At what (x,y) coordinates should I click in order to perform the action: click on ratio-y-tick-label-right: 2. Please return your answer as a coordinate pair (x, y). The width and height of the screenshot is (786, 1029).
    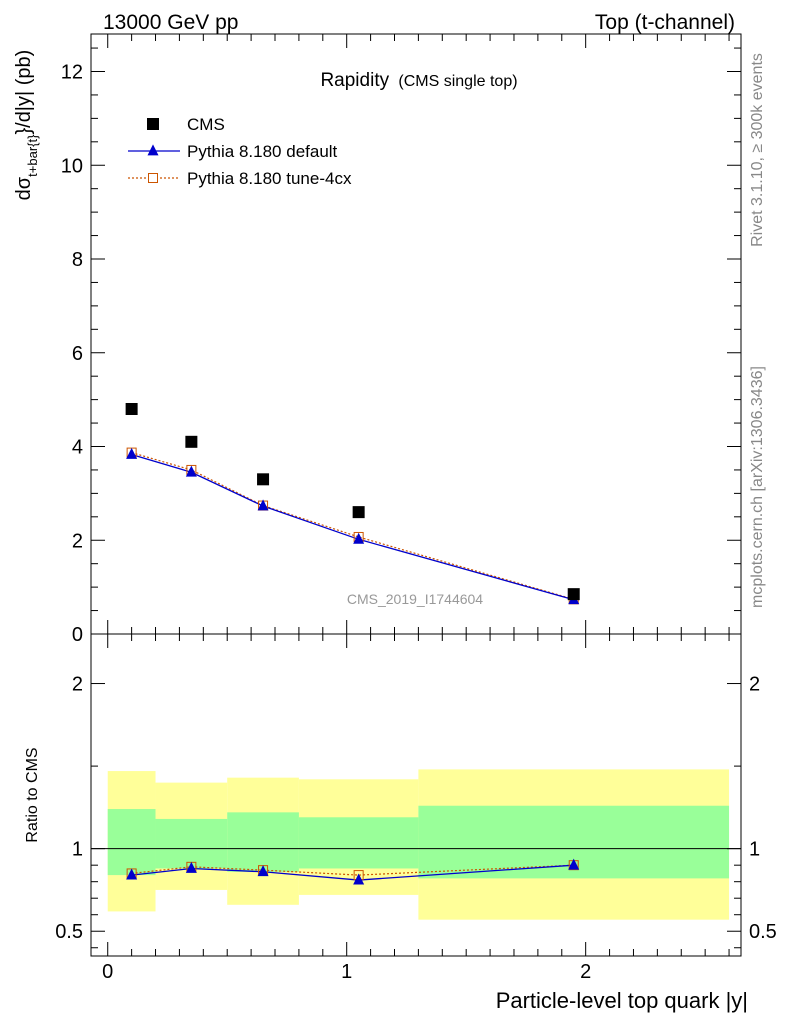
    Looking at the image, I should click on (754, 685).